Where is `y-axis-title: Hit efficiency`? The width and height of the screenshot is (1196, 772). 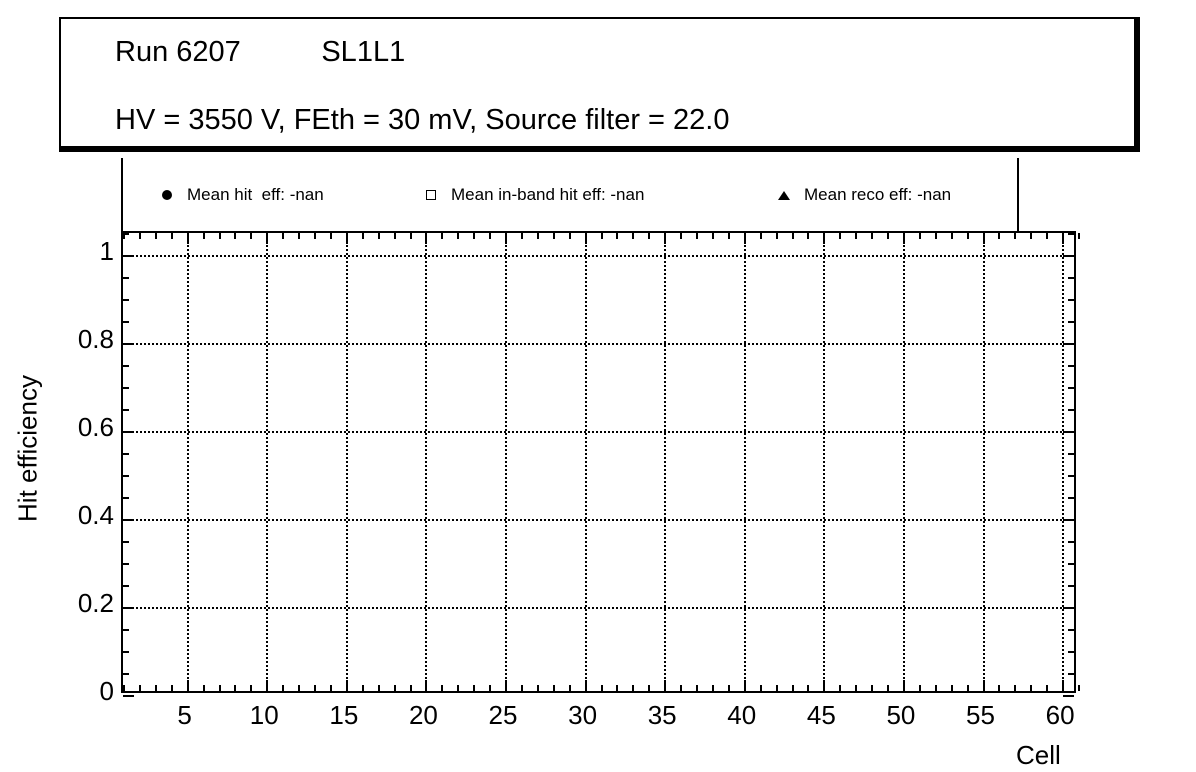
y-axis-title: Hit efficiency is located at coordinates (27, 448).